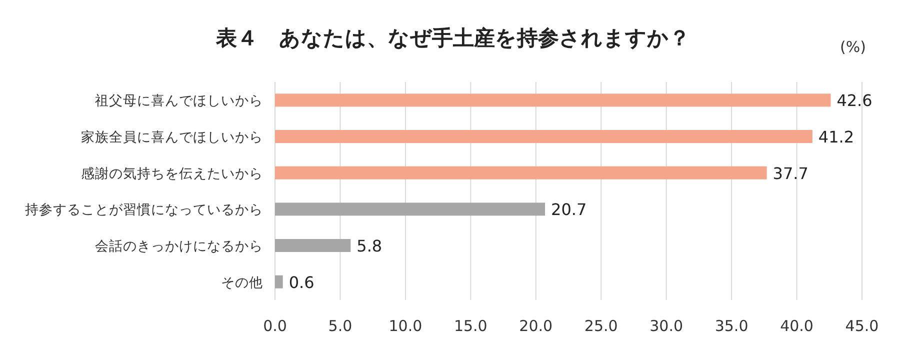 The height and width of the screenshot is (346, 907). Describe the element at coordinates (471, 326) in the screenshot. I see `x-tick-label: 15.0` at that location.